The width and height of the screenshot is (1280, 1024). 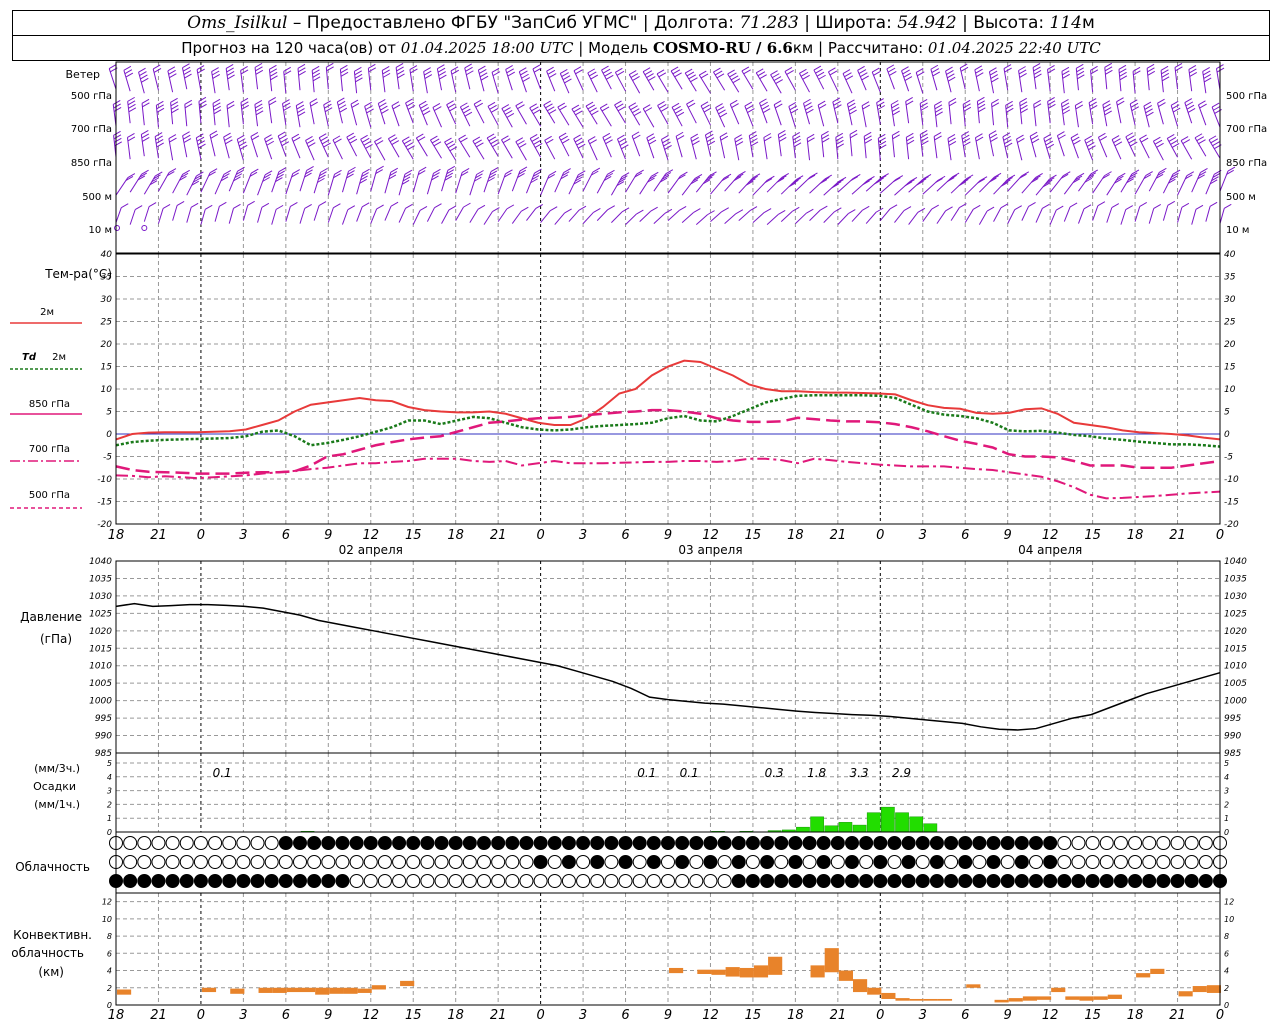 What do you see at coordinates (1230, 300) in the screenshot?
I see `temp-tick-label: 30` at bounding box center [1230, 300].